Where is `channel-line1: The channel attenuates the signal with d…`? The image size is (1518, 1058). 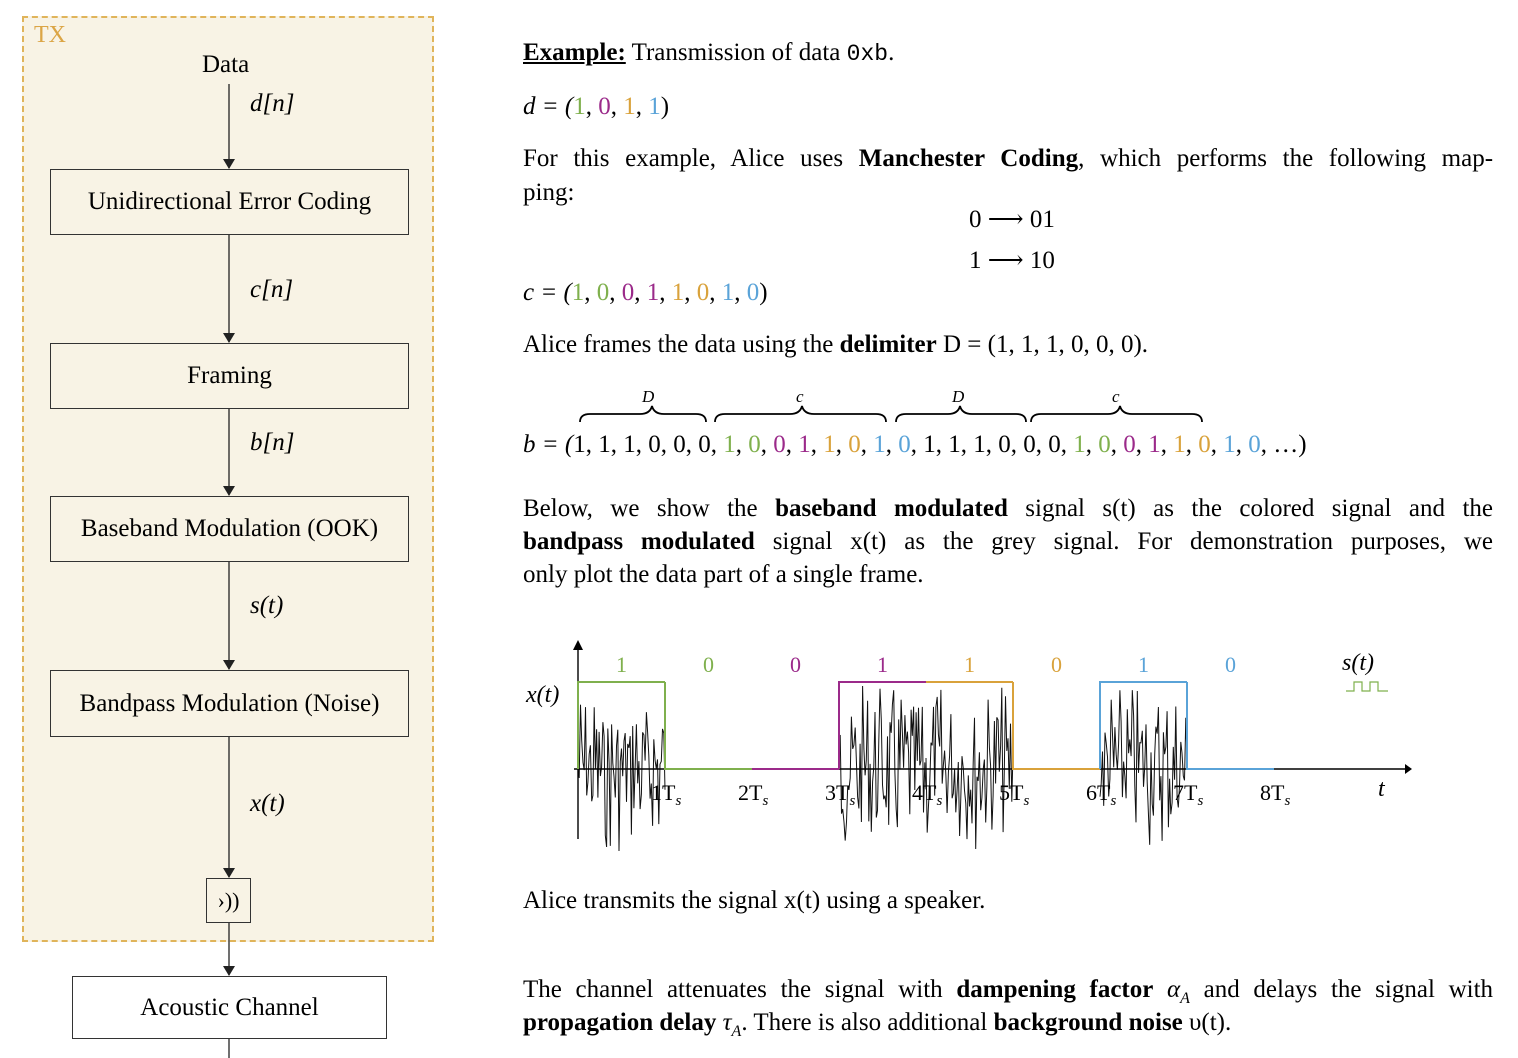
channel-line1: The channel attenuates the signal with d… is located at coordinates (1008, 994).